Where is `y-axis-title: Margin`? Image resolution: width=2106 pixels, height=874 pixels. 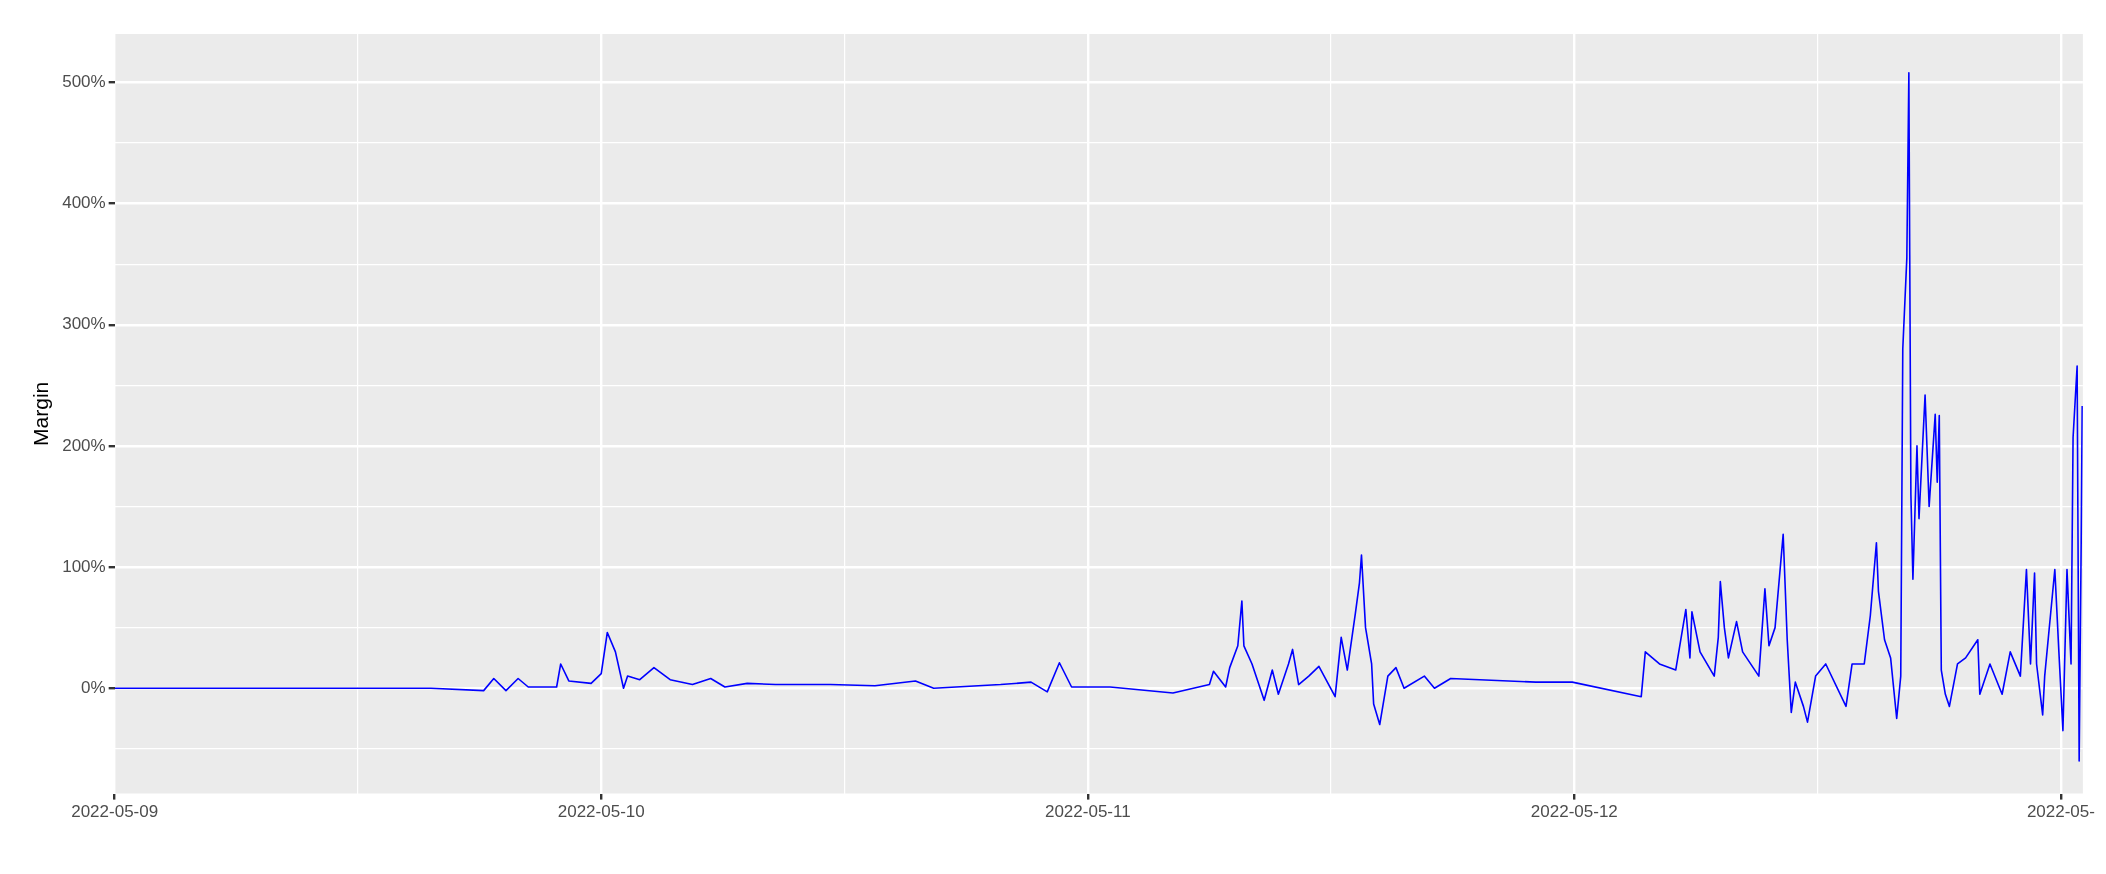 y-axis-title: Margin is located at coordinates (41, 413).